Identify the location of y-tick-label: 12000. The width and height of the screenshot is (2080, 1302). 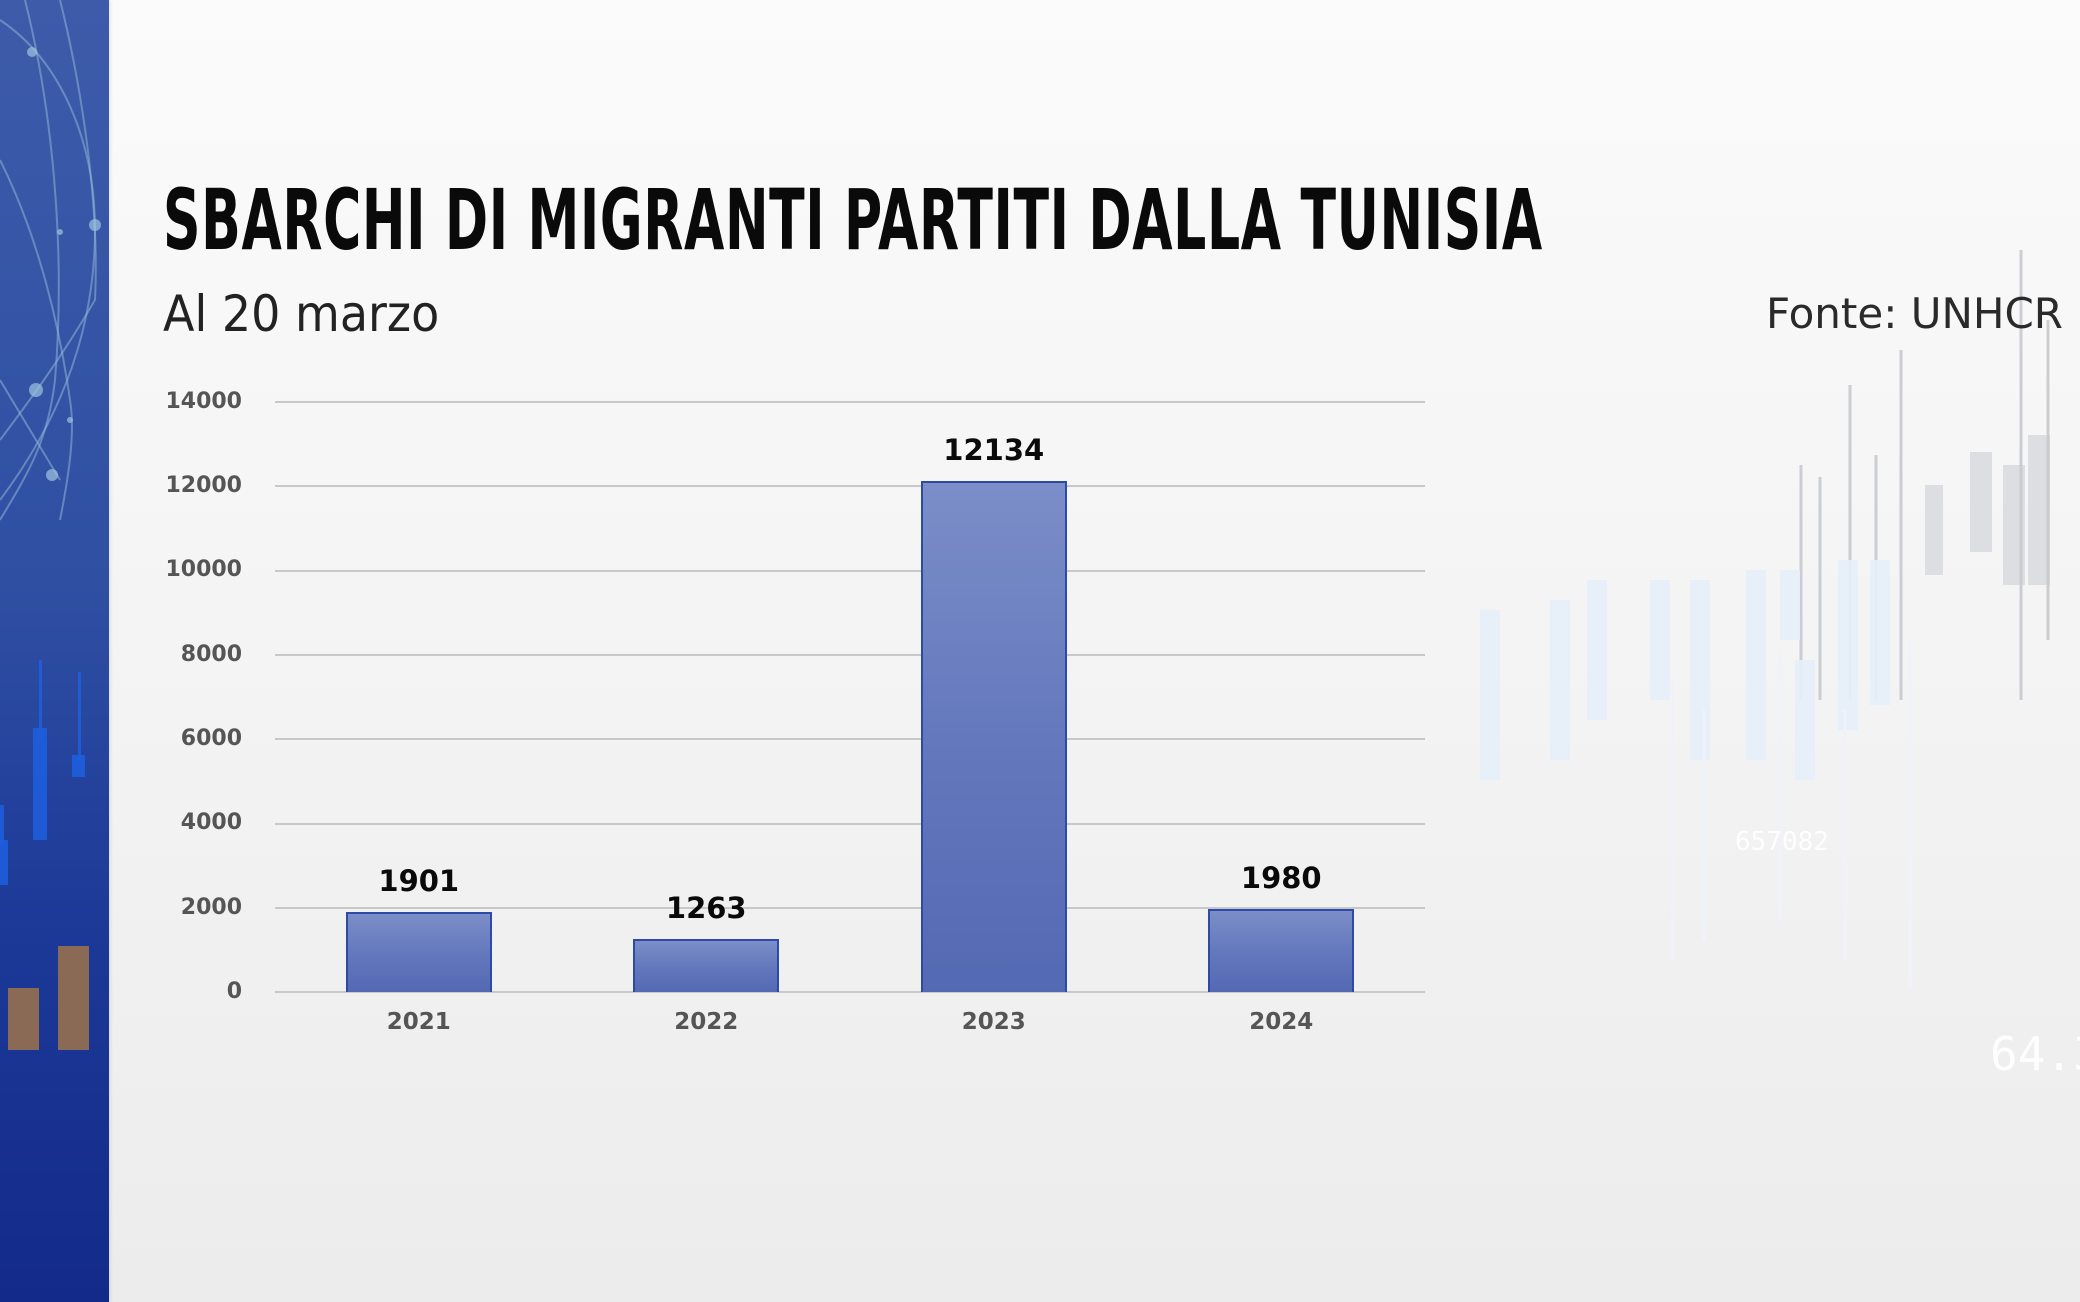
(203, 485).